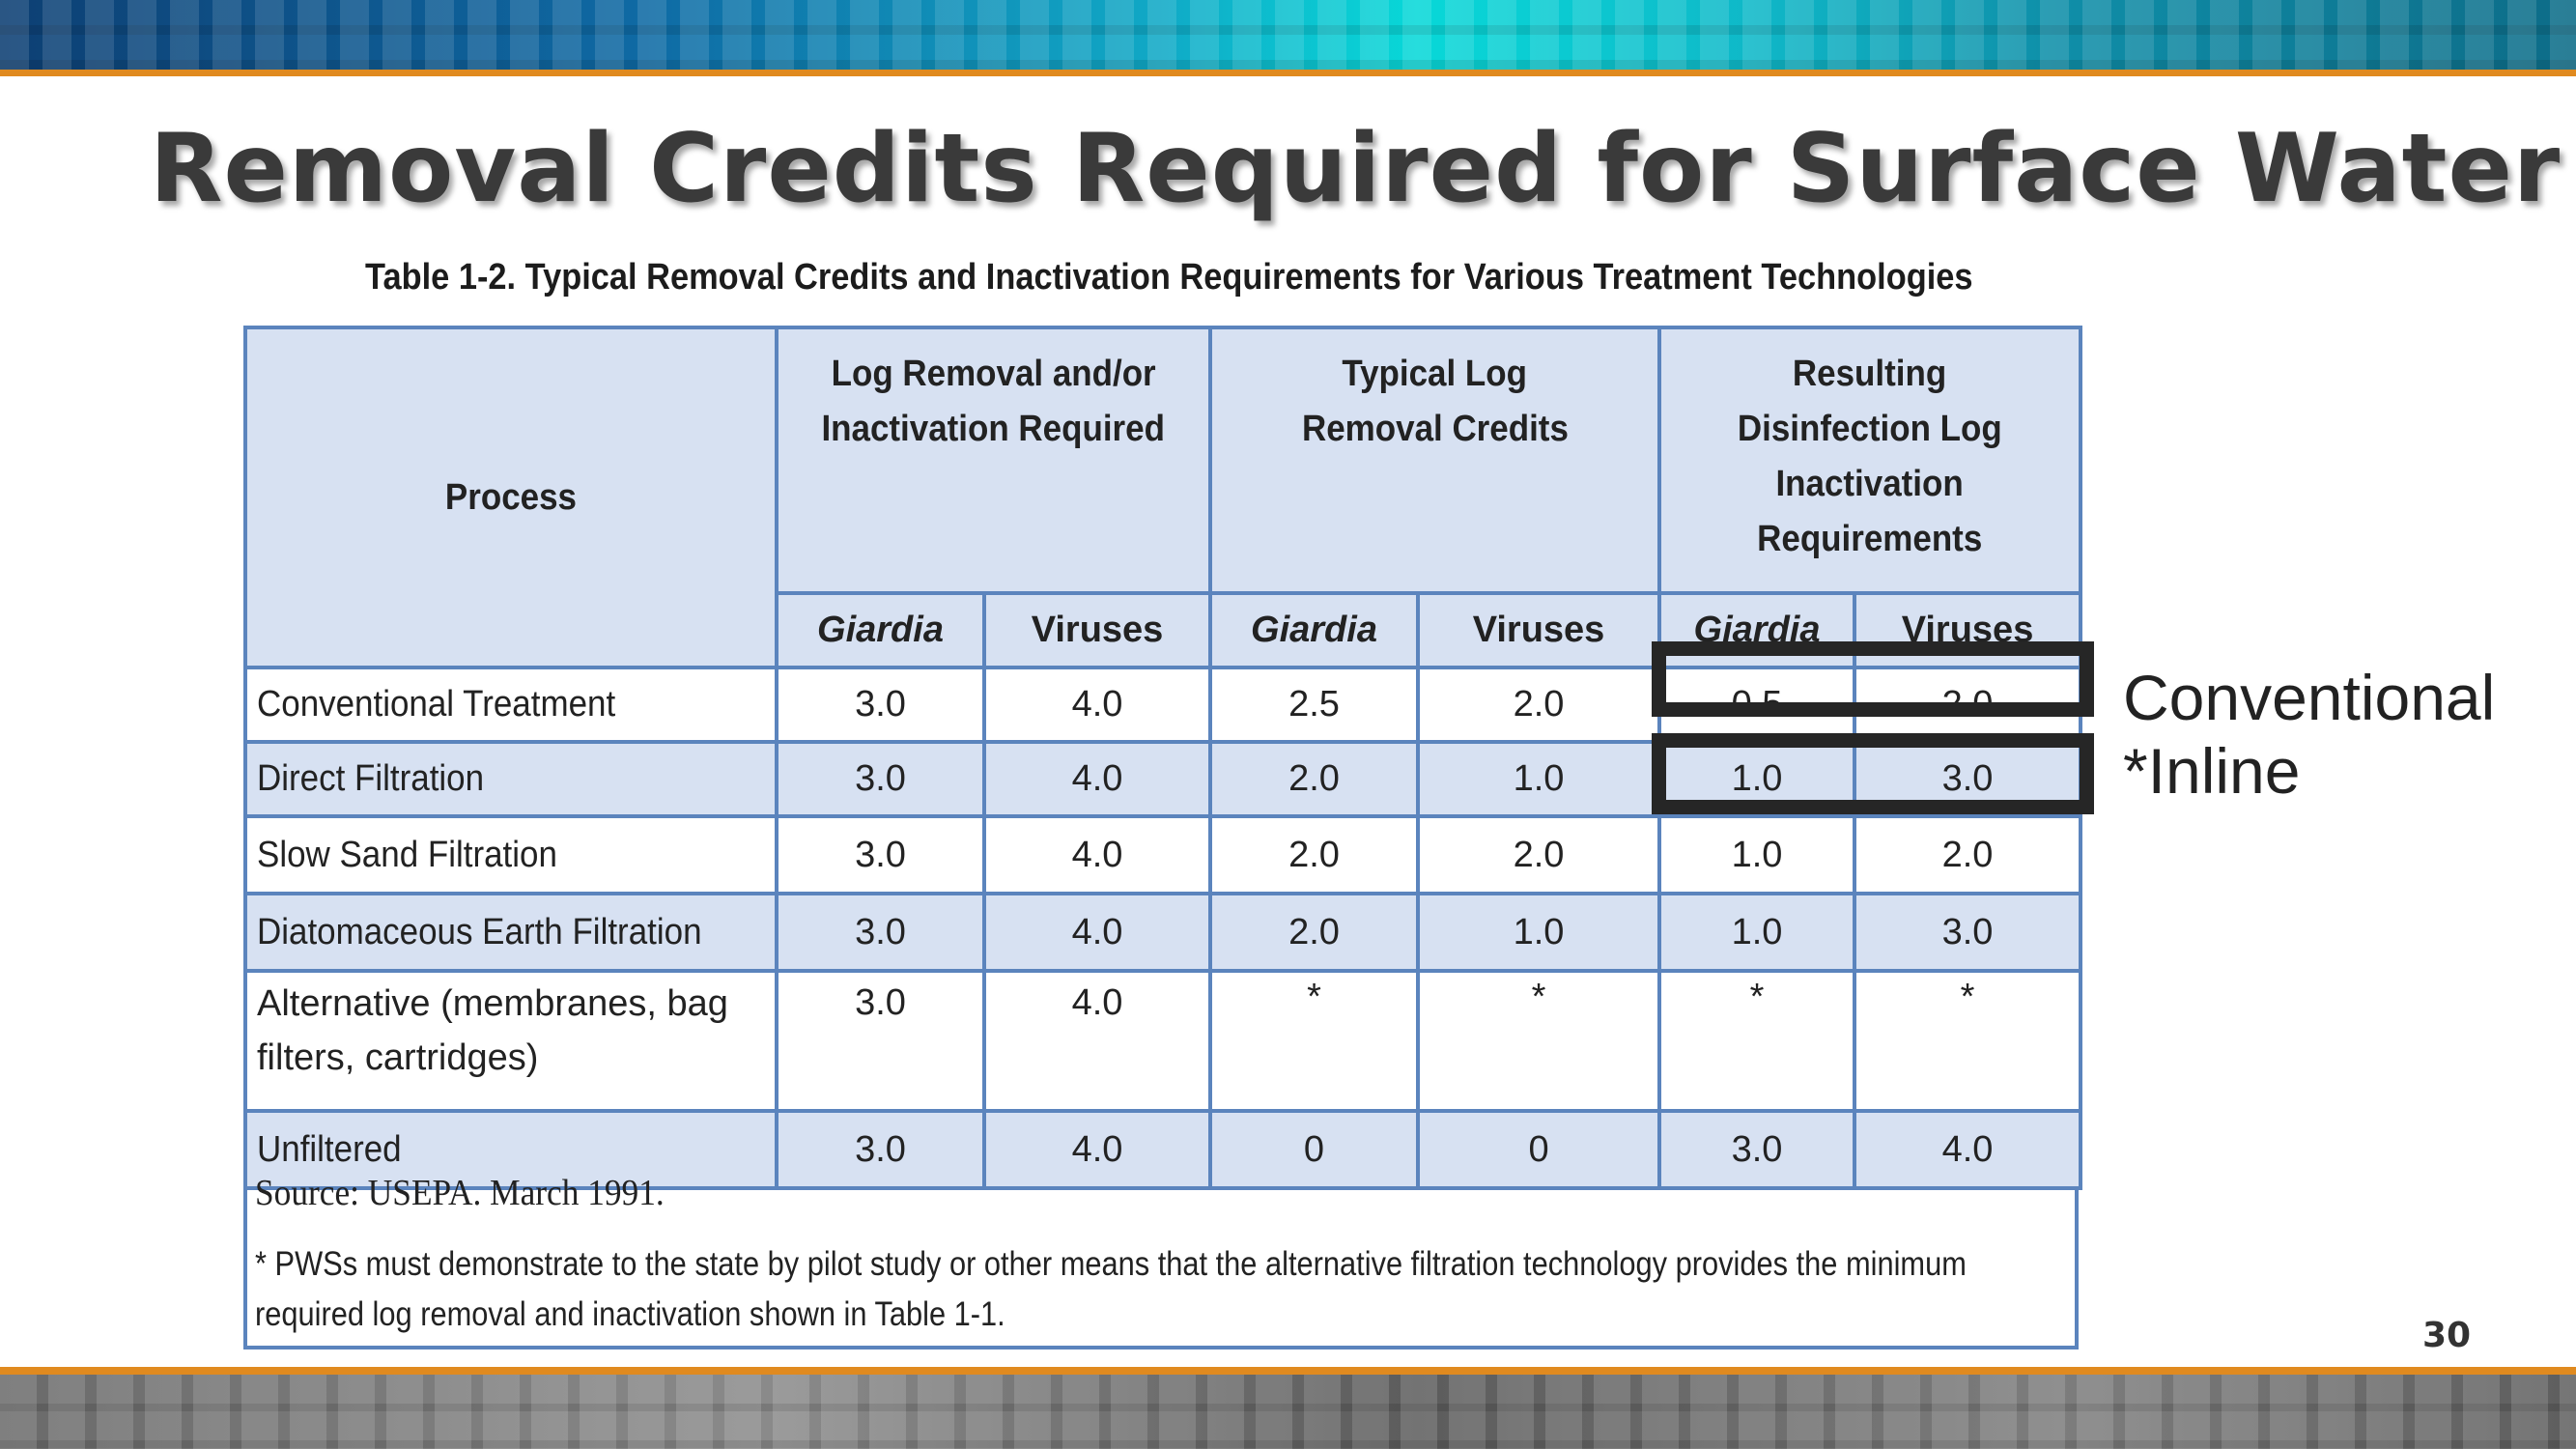  What do you see at coordinates (1434, 460) in the screenshot?
I see `header-typical-credits: Typical Log Removal Credits` at bounding box center [1434, 460].